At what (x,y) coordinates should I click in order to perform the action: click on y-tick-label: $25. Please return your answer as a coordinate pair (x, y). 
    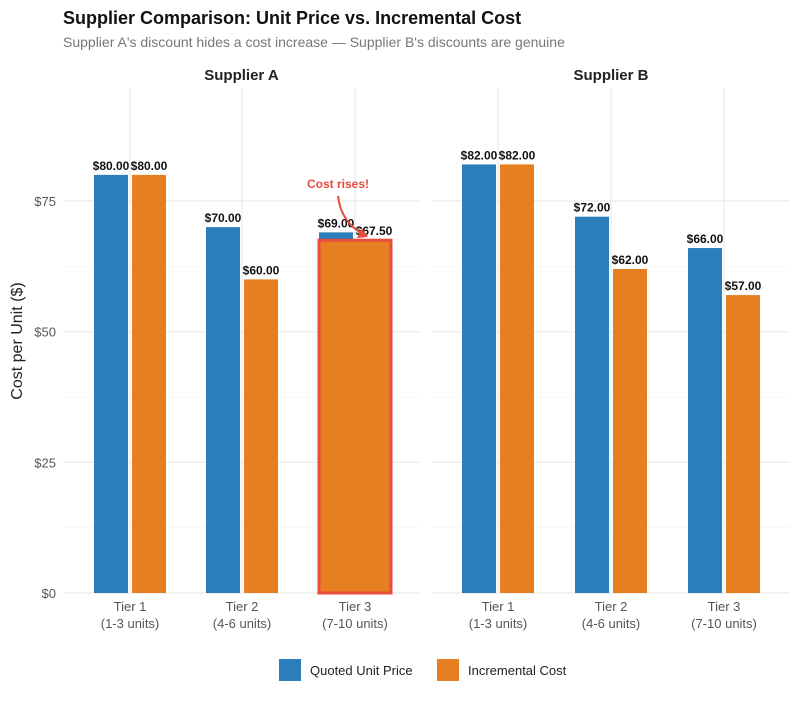
    Looking at the image, I should click on (45, 462).